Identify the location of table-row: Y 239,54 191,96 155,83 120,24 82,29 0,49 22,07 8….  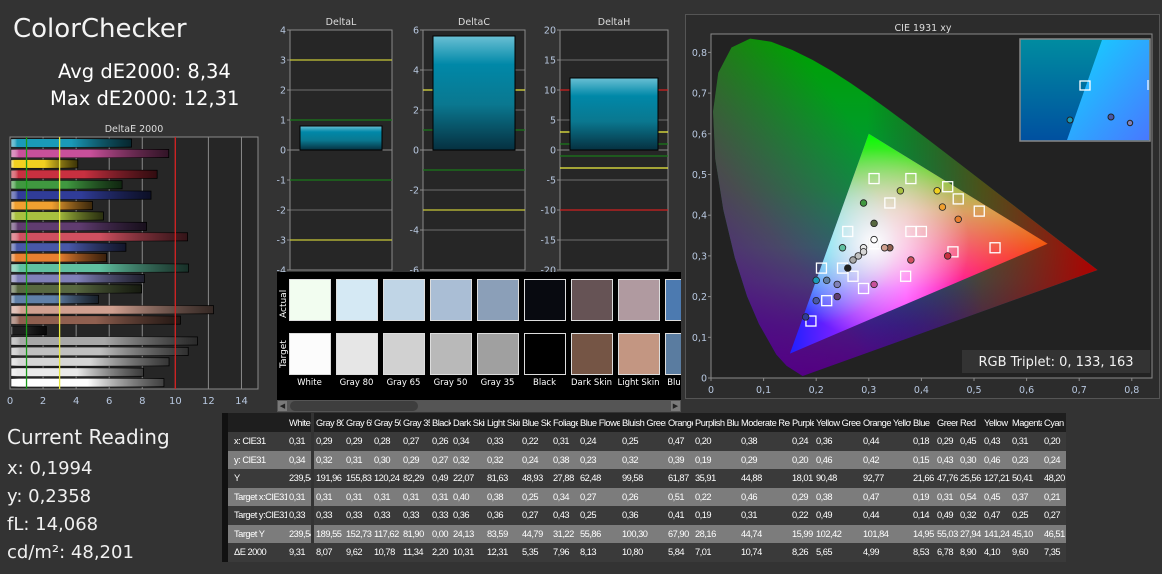
(644, 478).